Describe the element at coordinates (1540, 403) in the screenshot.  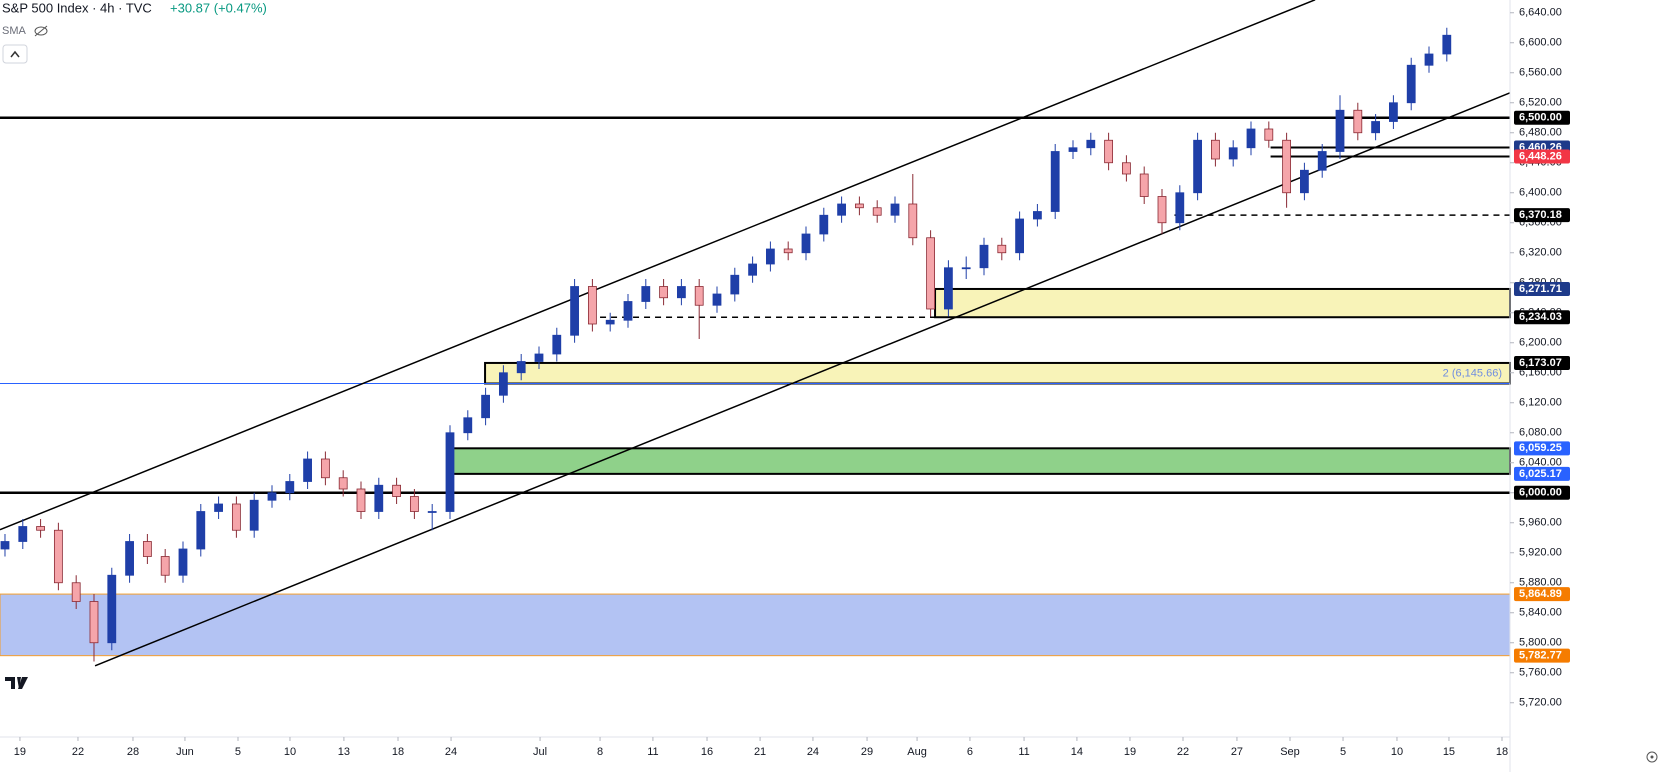
I see `y-tick-label: 6,120.00` at that location.